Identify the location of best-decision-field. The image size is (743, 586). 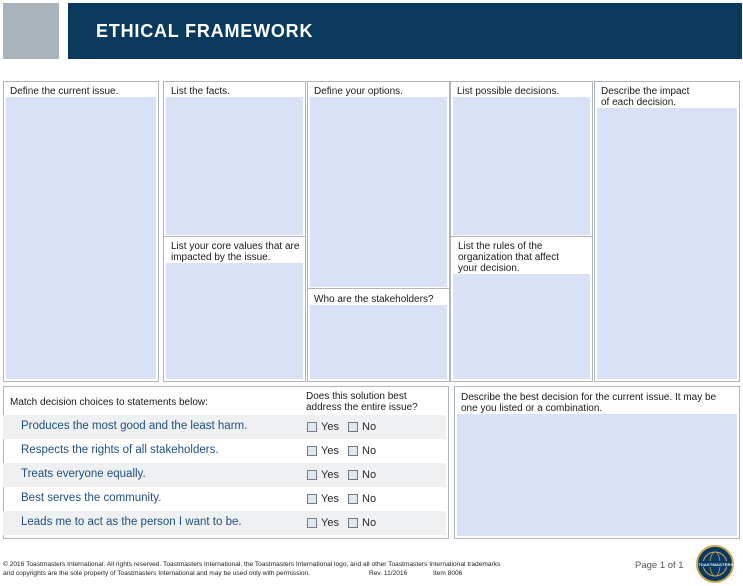
(597, 475).